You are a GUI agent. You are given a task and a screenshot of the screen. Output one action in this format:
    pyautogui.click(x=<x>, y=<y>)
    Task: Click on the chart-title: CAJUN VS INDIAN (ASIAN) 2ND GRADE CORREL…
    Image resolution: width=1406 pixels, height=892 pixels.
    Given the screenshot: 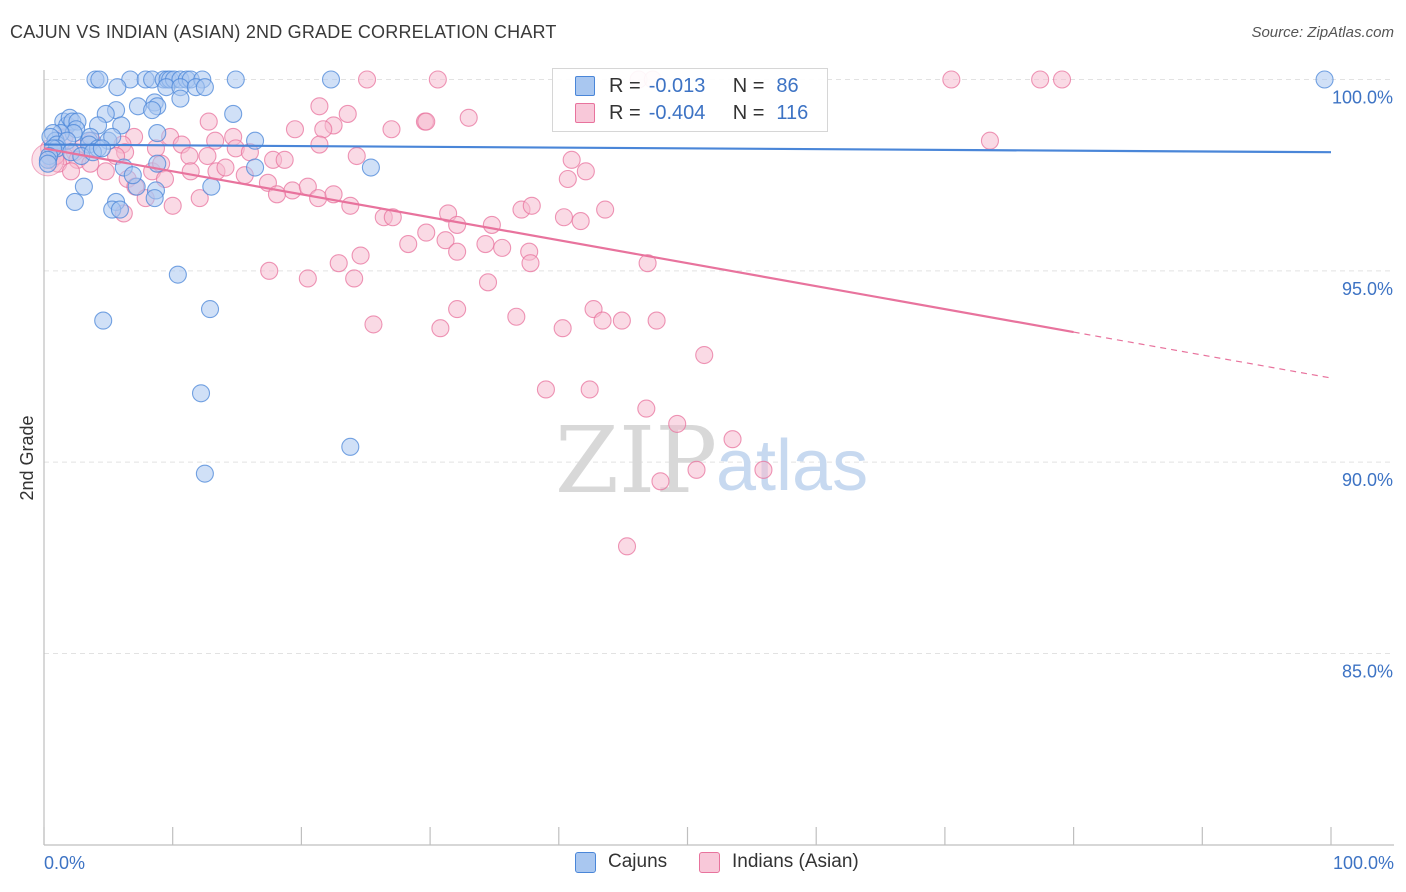 What is the action you would take?
    pyautogui.click(x=283, y=32)
    